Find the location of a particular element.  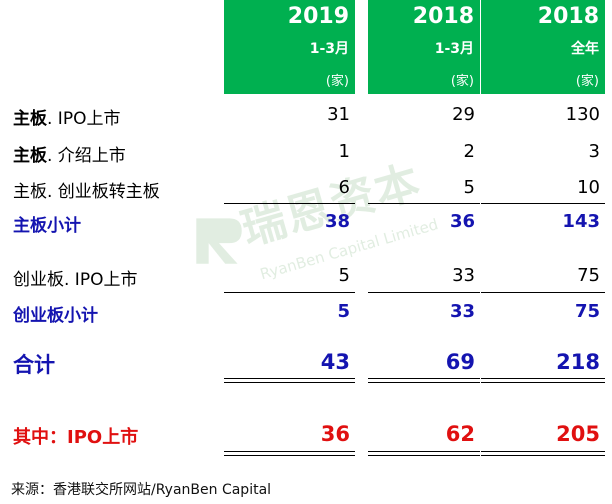

cell-value: 1 is located at coordinates (344, 151).